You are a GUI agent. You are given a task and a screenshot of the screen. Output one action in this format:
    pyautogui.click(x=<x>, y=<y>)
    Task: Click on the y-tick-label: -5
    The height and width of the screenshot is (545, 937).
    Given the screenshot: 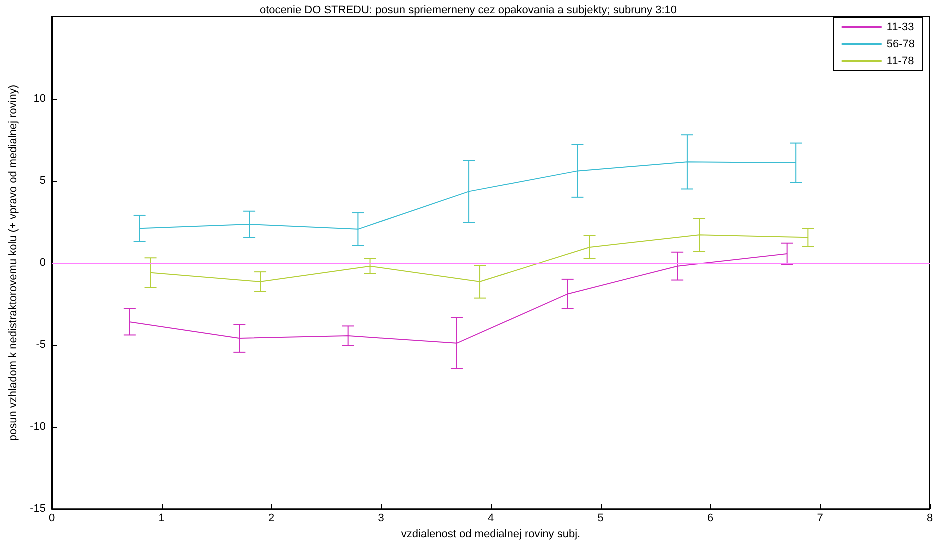 What is the action you would take?
    pyautogui.click(x=41, y=345)
    